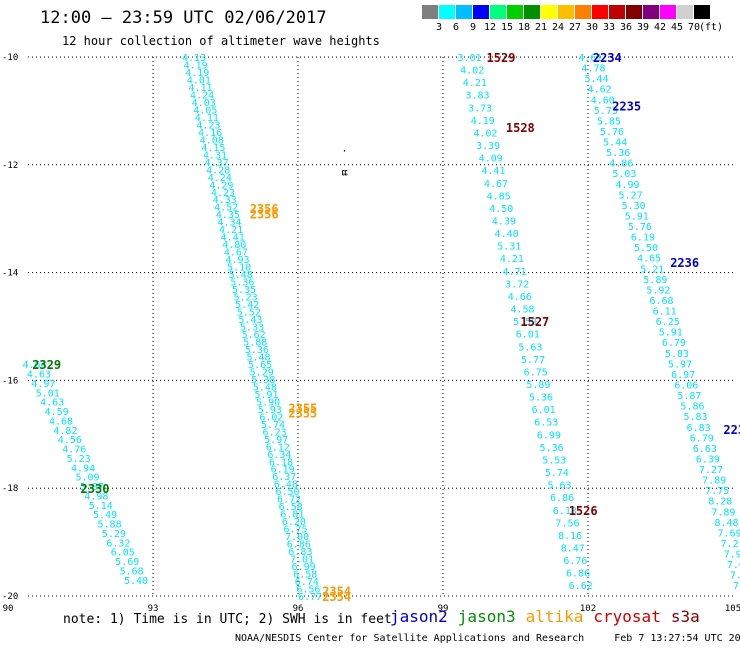 The width and height of the screenshot is (740, 650). What do you see at coordinates (575, 561) in the screenshot?
I see `wave-height-value: 6.76` at bounding box center [575, 561].